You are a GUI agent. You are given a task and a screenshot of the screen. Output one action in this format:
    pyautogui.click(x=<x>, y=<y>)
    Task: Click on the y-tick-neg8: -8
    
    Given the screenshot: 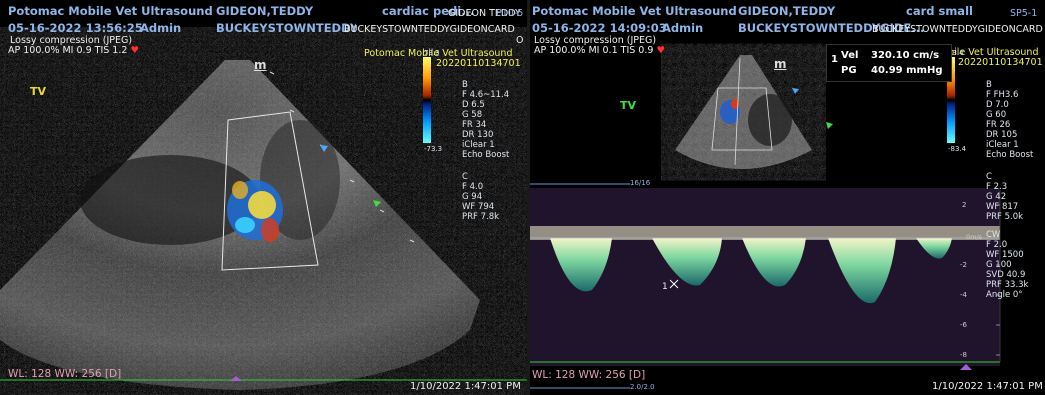 What is the action you would take?
    pyautogui.click(x=963, y=355)
    